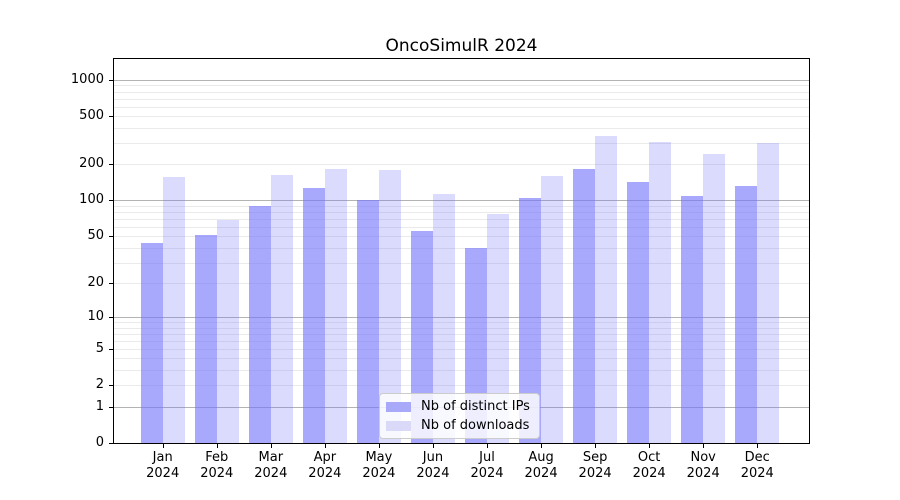 The image size is (900, 500). Describe the element at coordinates (595, 457) in the screenshot. I see `x-tick-label-month: Sep` at that location.